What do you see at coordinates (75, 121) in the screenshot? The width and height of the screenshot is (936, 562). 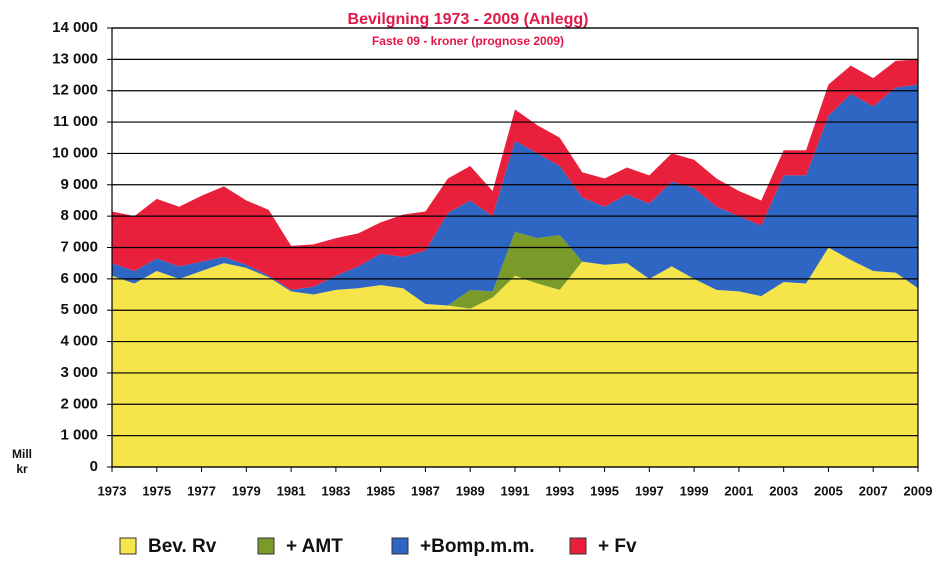 I see `y-tick-label: 11 000` at bounding box center [75, 121].